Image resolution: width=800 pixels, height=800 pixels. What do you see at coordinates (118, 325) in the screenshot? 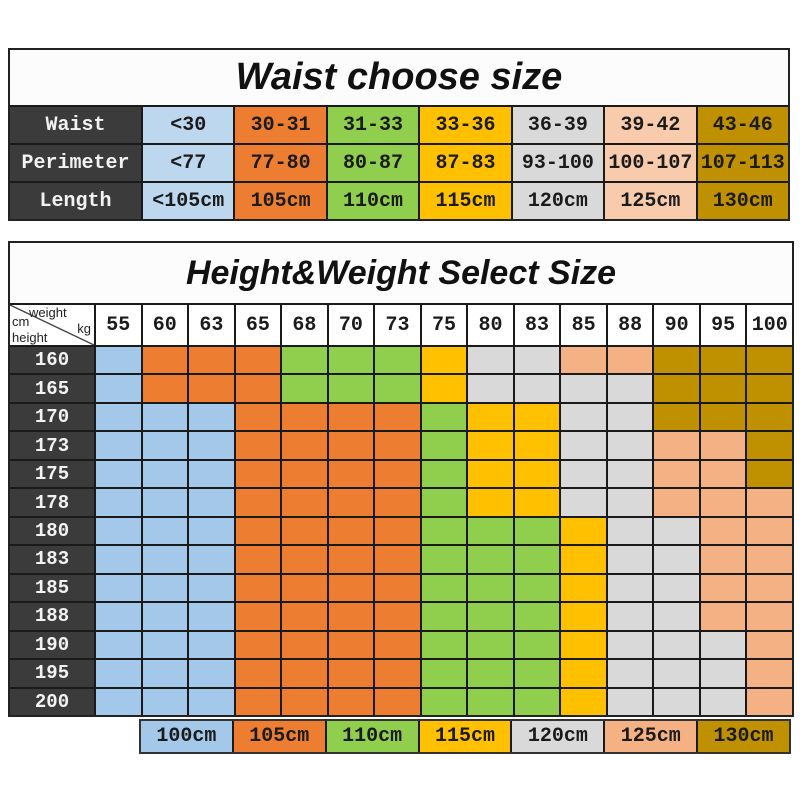
I see `weight-header-cell: 55` at bounding box center [118, 325].